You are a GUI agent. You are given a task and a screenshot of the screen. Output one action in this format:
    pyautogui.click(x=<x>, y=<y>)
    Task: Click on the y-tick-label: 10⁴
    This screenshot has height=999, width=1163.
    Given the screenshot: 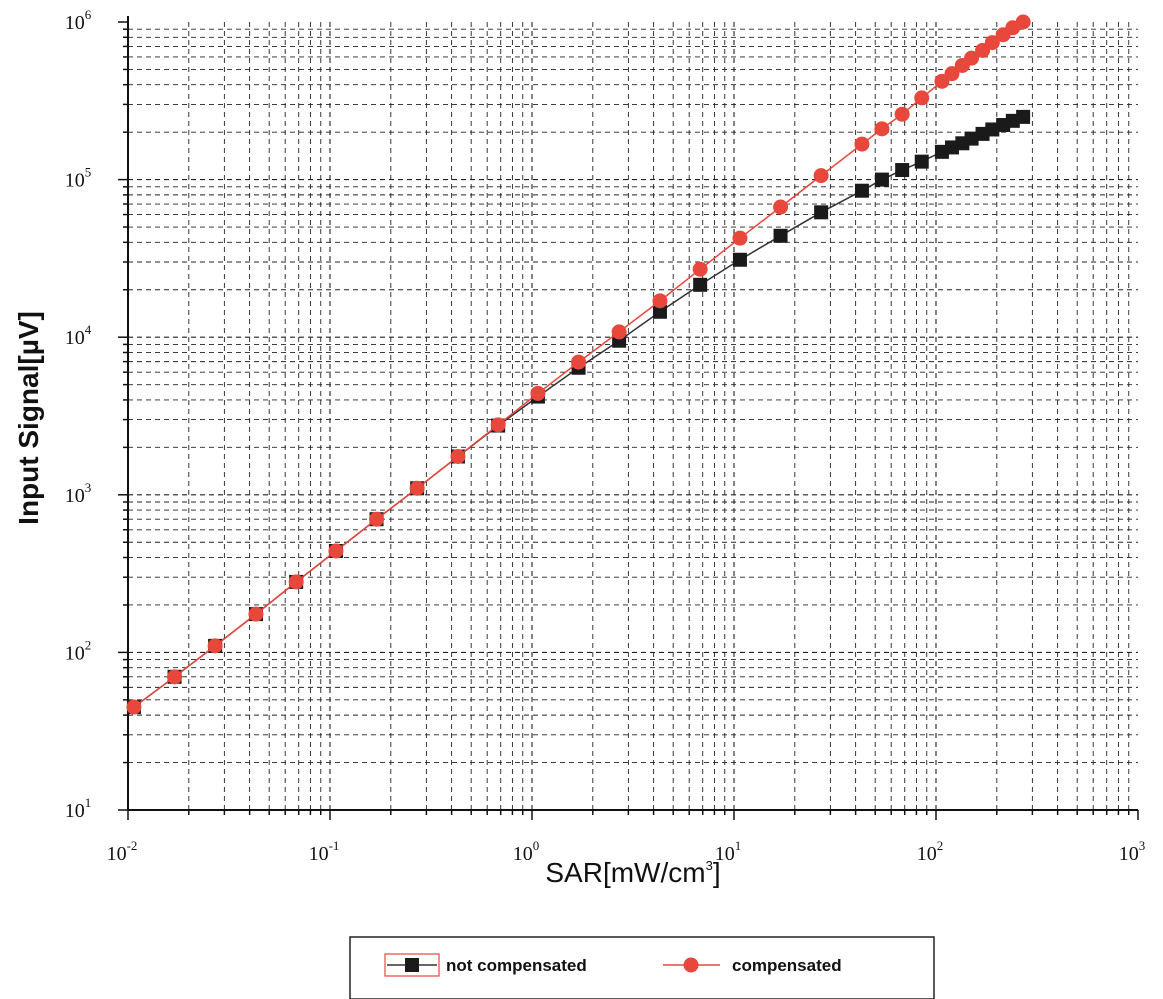 What is the action you would take?
    pyautogui.click(x=78, y=335)
    